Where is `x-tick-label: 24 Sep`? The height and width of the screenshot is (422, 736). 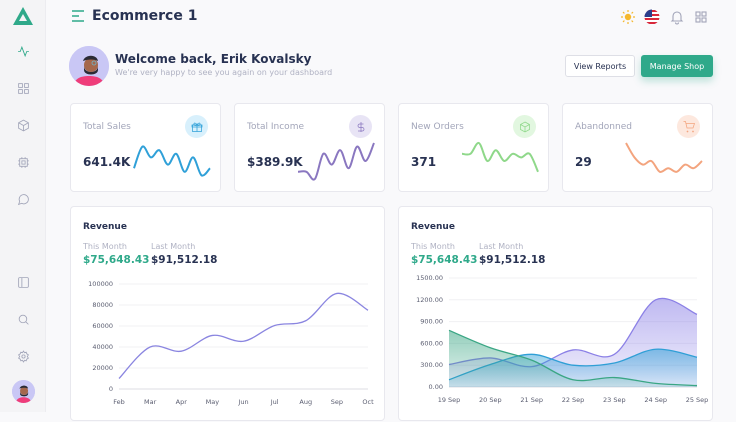 x-tick-label: 24 Sep is located at coordinates (655, 400).